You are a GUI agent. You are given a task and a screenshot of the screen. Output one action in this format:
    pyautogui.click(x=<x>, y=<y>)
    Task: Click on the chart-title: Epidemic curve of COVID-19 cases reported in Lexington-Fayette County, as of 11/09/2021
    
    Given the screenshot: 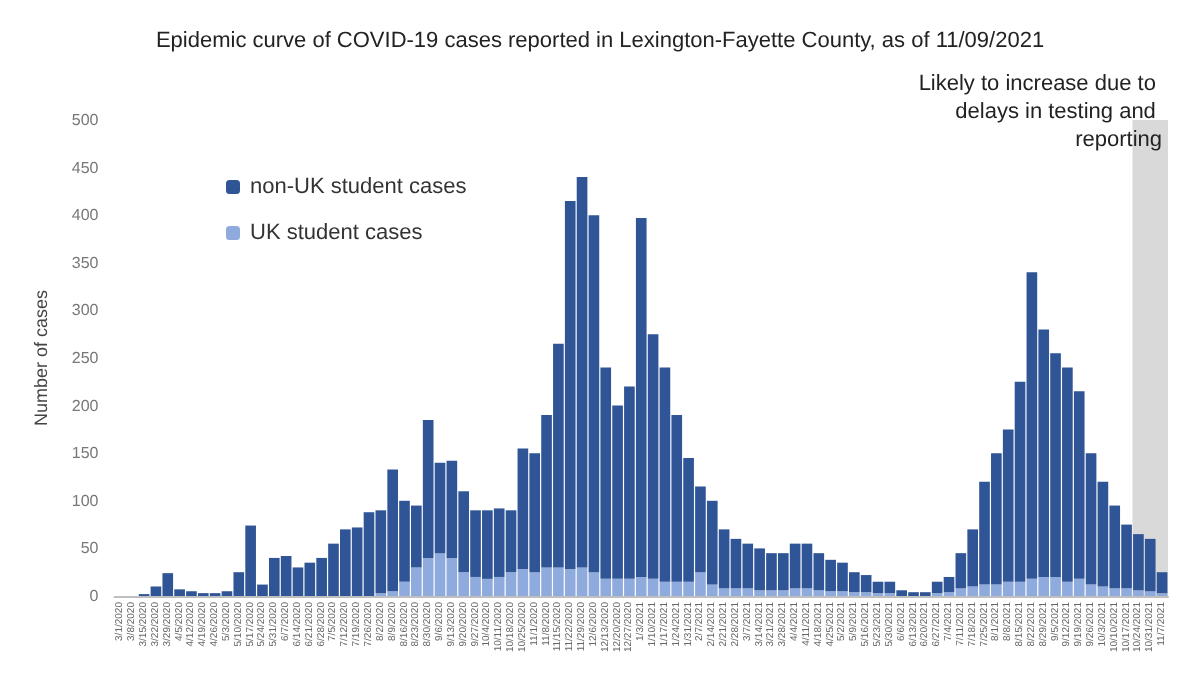 What is the action you would take?
    pyautogui.click(x=600, y=41)
    